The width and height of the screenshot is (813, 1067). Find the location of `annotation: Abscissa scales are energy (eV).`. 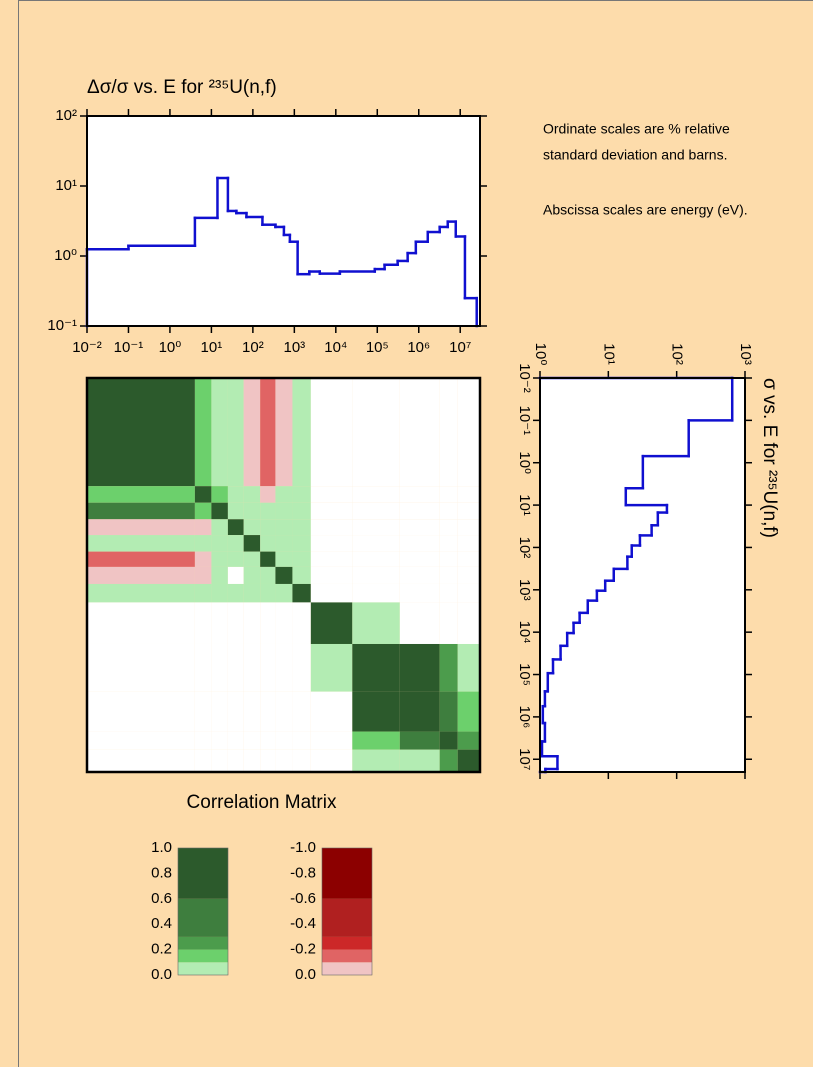

annotation: Abscissa scales are energy (eV). is located at coordinates (645, 210).